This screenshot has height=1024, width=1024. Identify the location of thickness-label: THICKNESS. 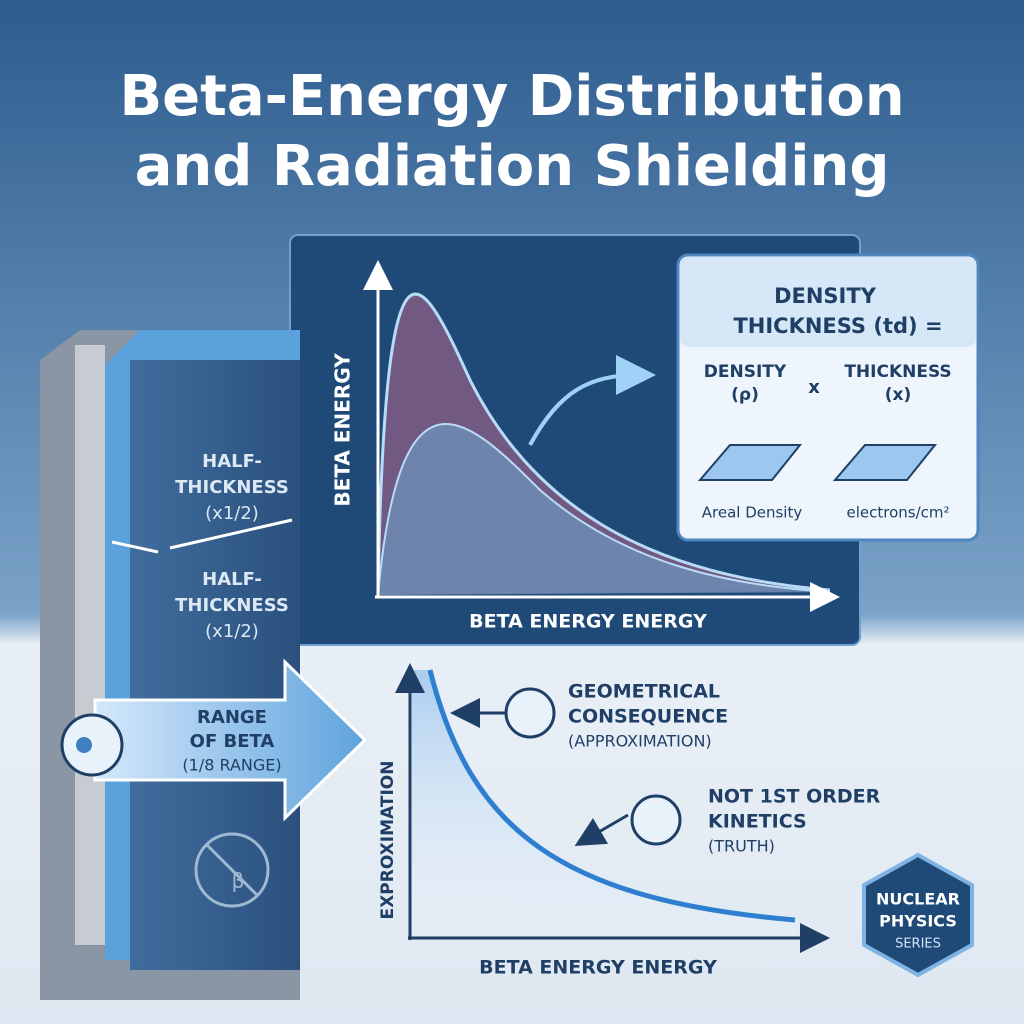
(897, 372).